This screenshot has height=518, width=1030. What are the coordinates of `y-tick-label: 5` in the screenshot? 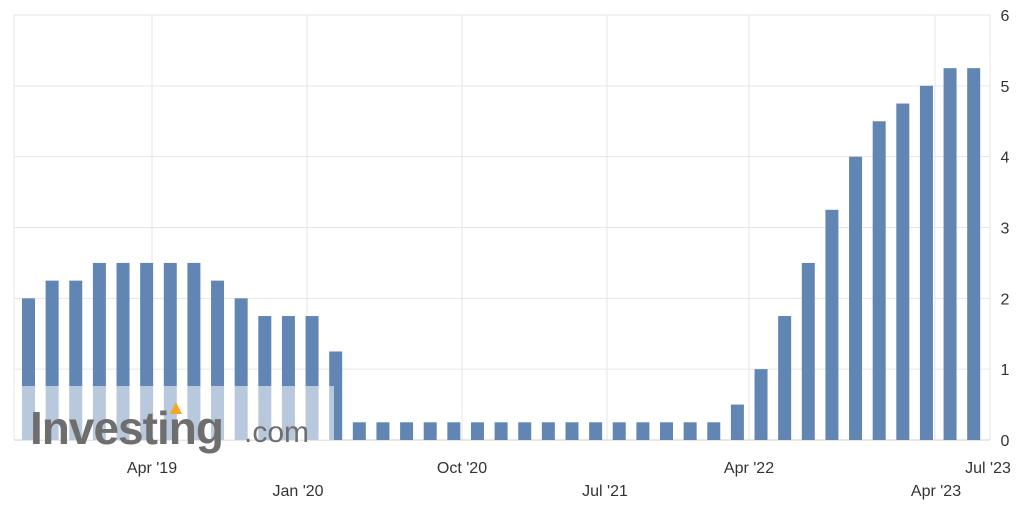 It's located at (1005, 87).